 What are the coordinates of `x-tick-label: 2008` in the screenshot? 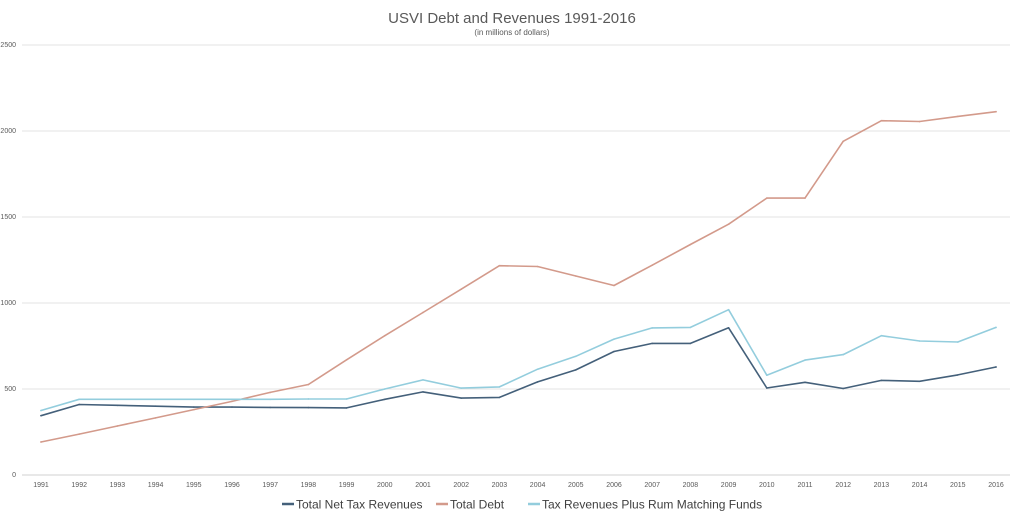 It's located at (691, 485).